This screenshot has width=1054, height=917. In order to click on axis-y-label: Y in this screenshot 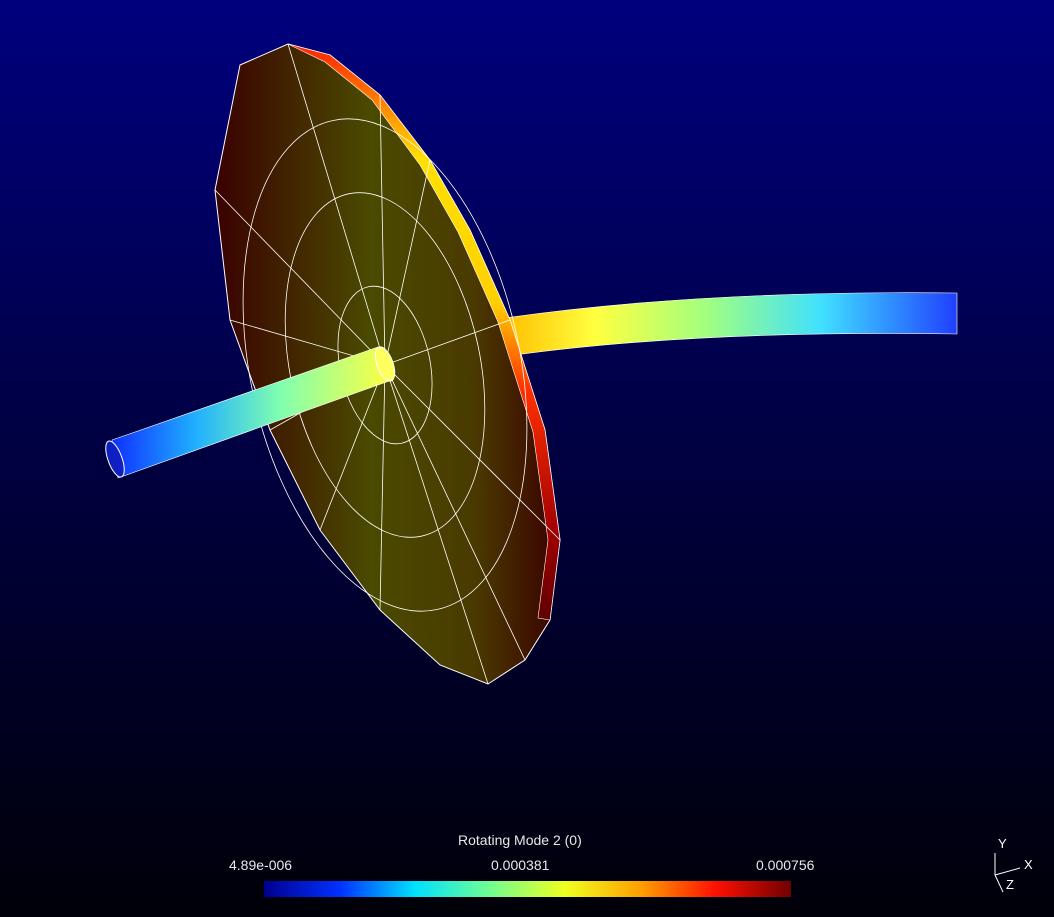, I will do `click(1002, 843)`.